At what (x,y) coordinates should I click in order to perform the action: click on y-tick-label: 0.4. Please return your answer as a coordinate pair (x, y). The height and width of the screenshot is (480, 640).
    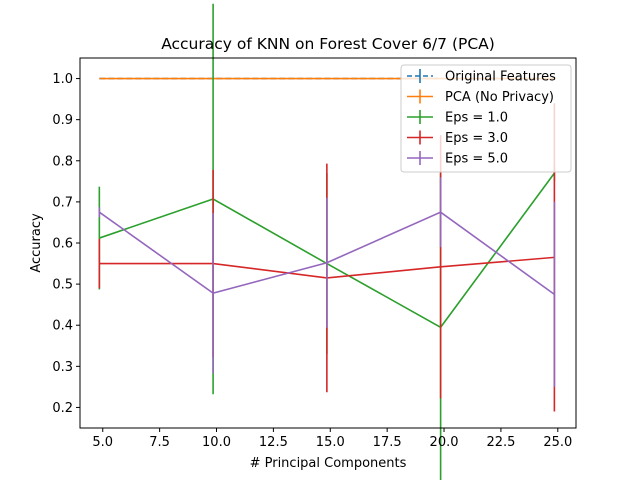
    Looking at the image, I should click on (62, 326).